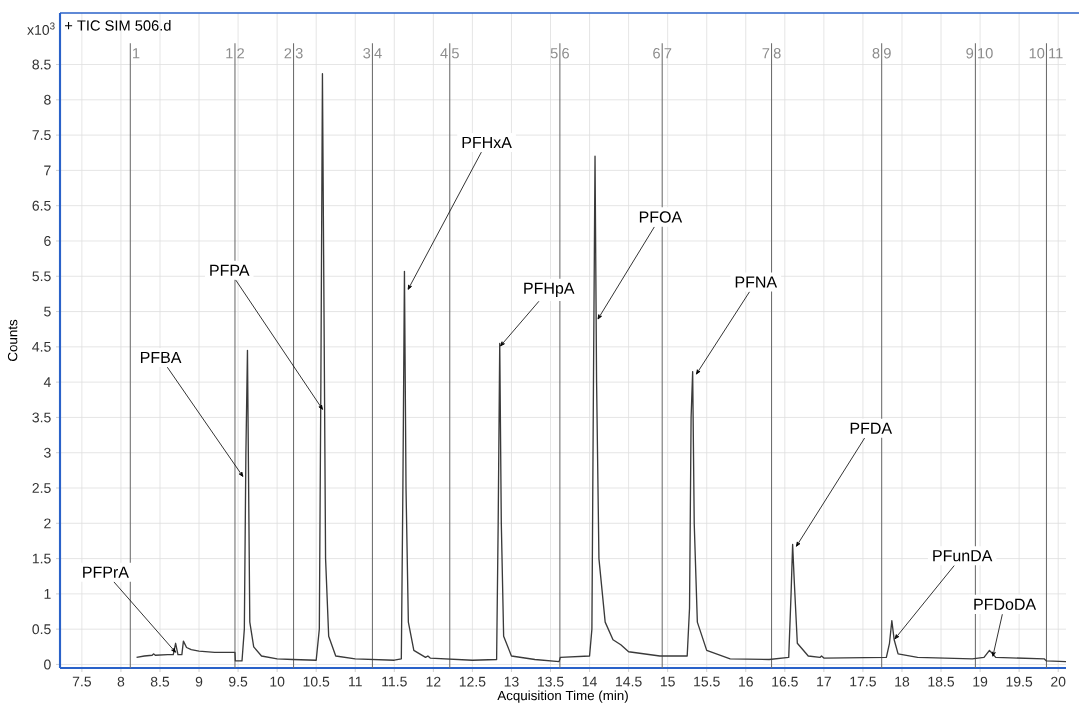 This screenshot has height=718, width=1079. Describe the element at coordinates (41, 488) in the screenshot. I see `y-tick-label: 2.5` at that location.